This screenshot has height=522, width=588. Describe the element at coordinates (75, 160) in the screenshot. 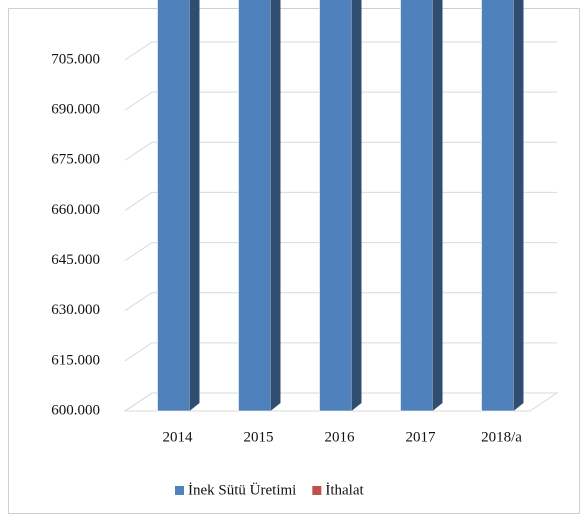

I see `y-tick-label: 675.000` at that location.